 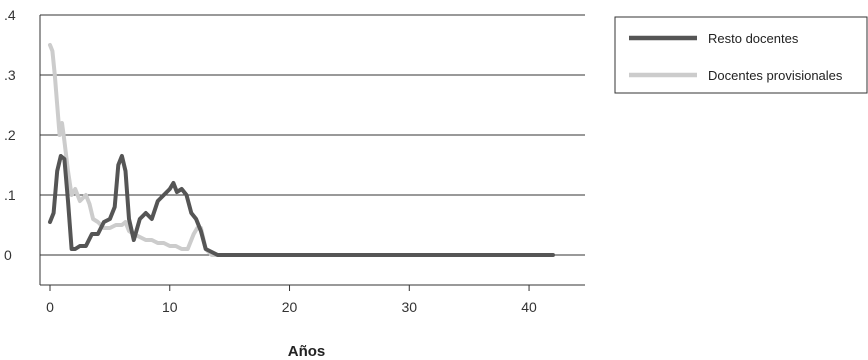 What do you see at coordinates (170, 307) in the screenshot?
I see `x-tick-label: 10` at bounding box center [170, 307].